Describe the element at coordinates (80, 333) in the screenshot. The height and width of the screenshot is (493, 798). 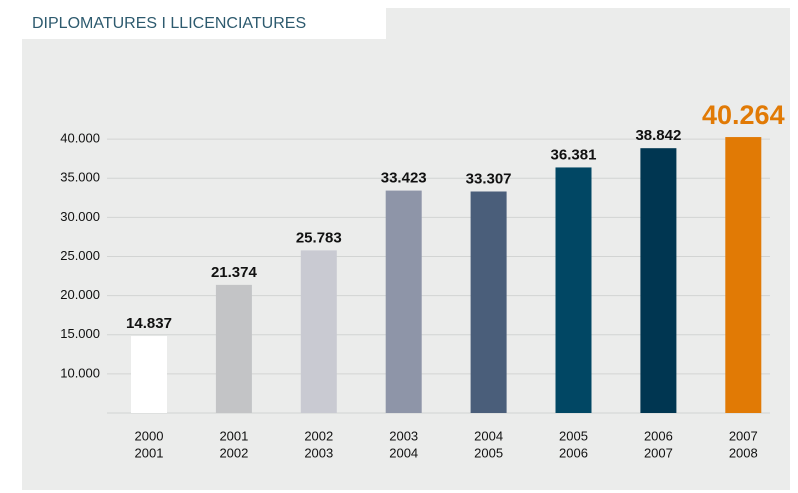
I see `y-tick-label: 15.000` at that location.